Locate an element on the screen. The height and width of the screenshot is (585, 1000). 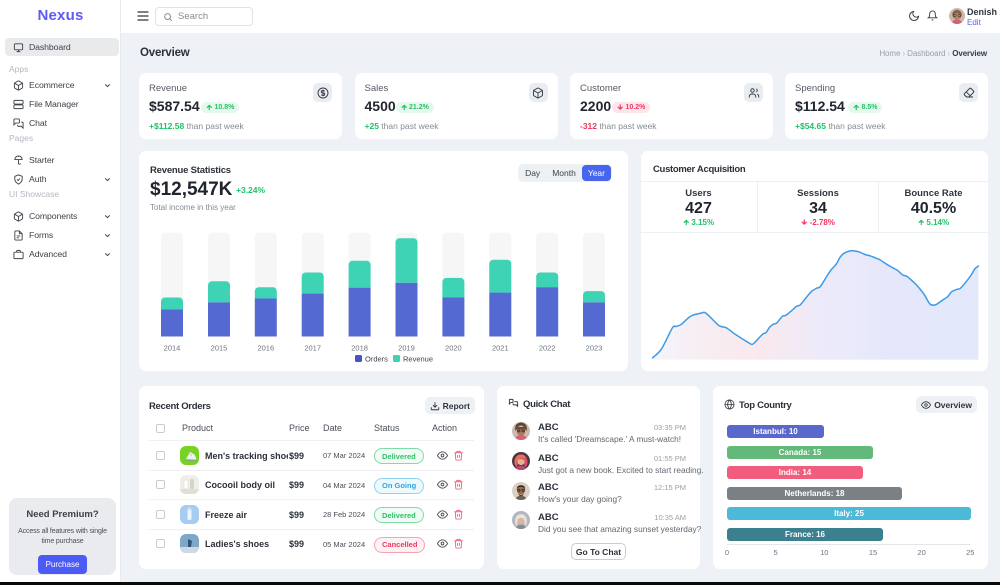
svg-text: 2023 is located at coordinates (594, 348).